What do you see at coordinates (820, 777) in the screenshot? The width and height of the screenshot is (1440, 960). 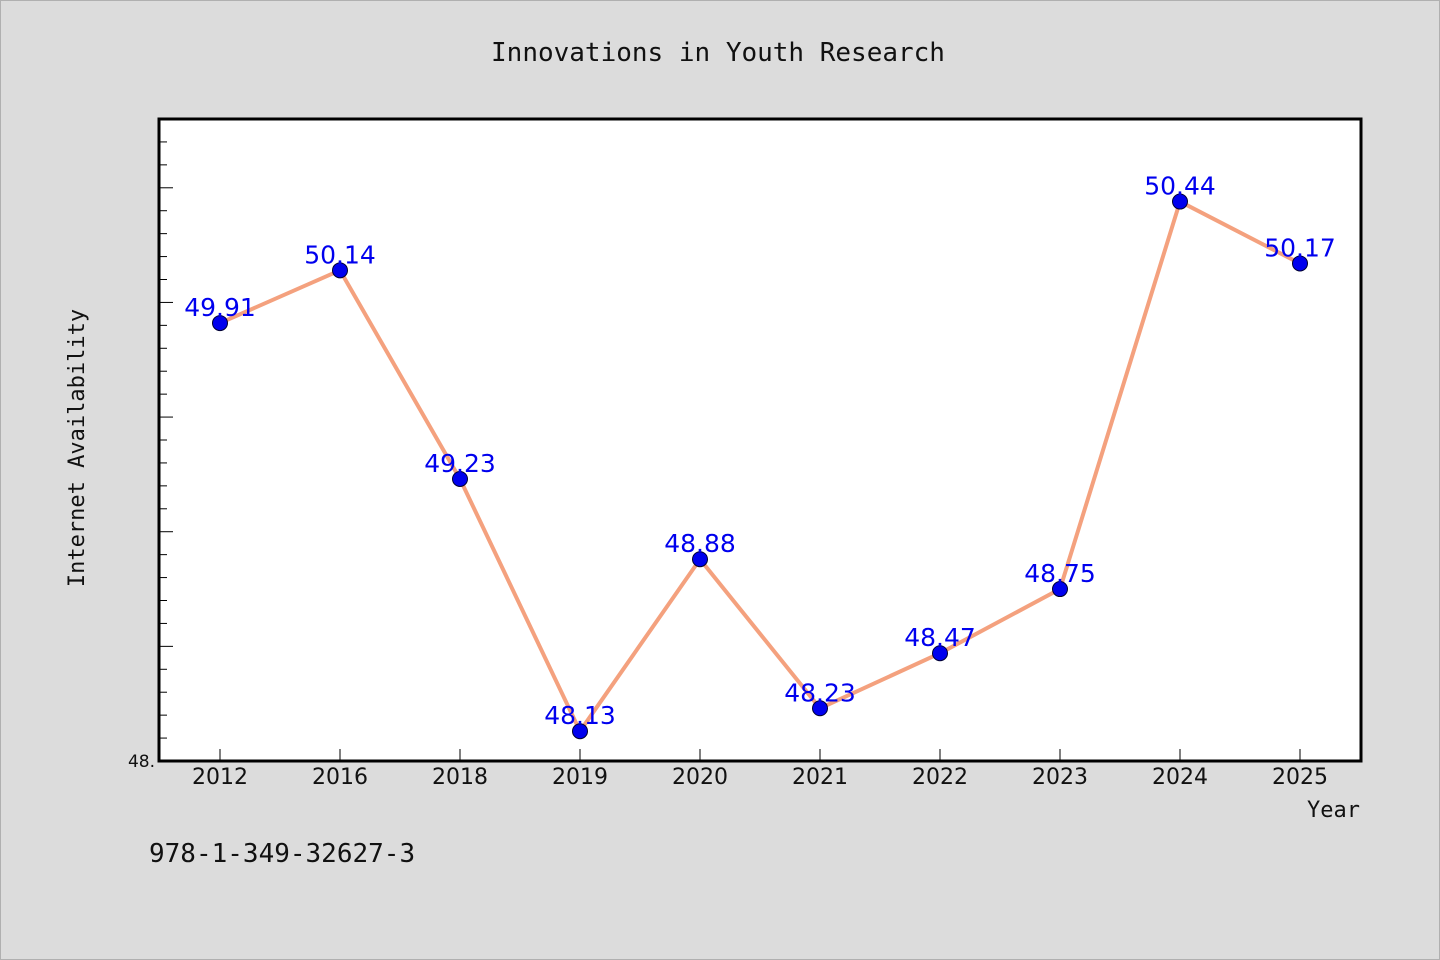 I see `x-tick-label: 2021` at bounding box center [820, 777].